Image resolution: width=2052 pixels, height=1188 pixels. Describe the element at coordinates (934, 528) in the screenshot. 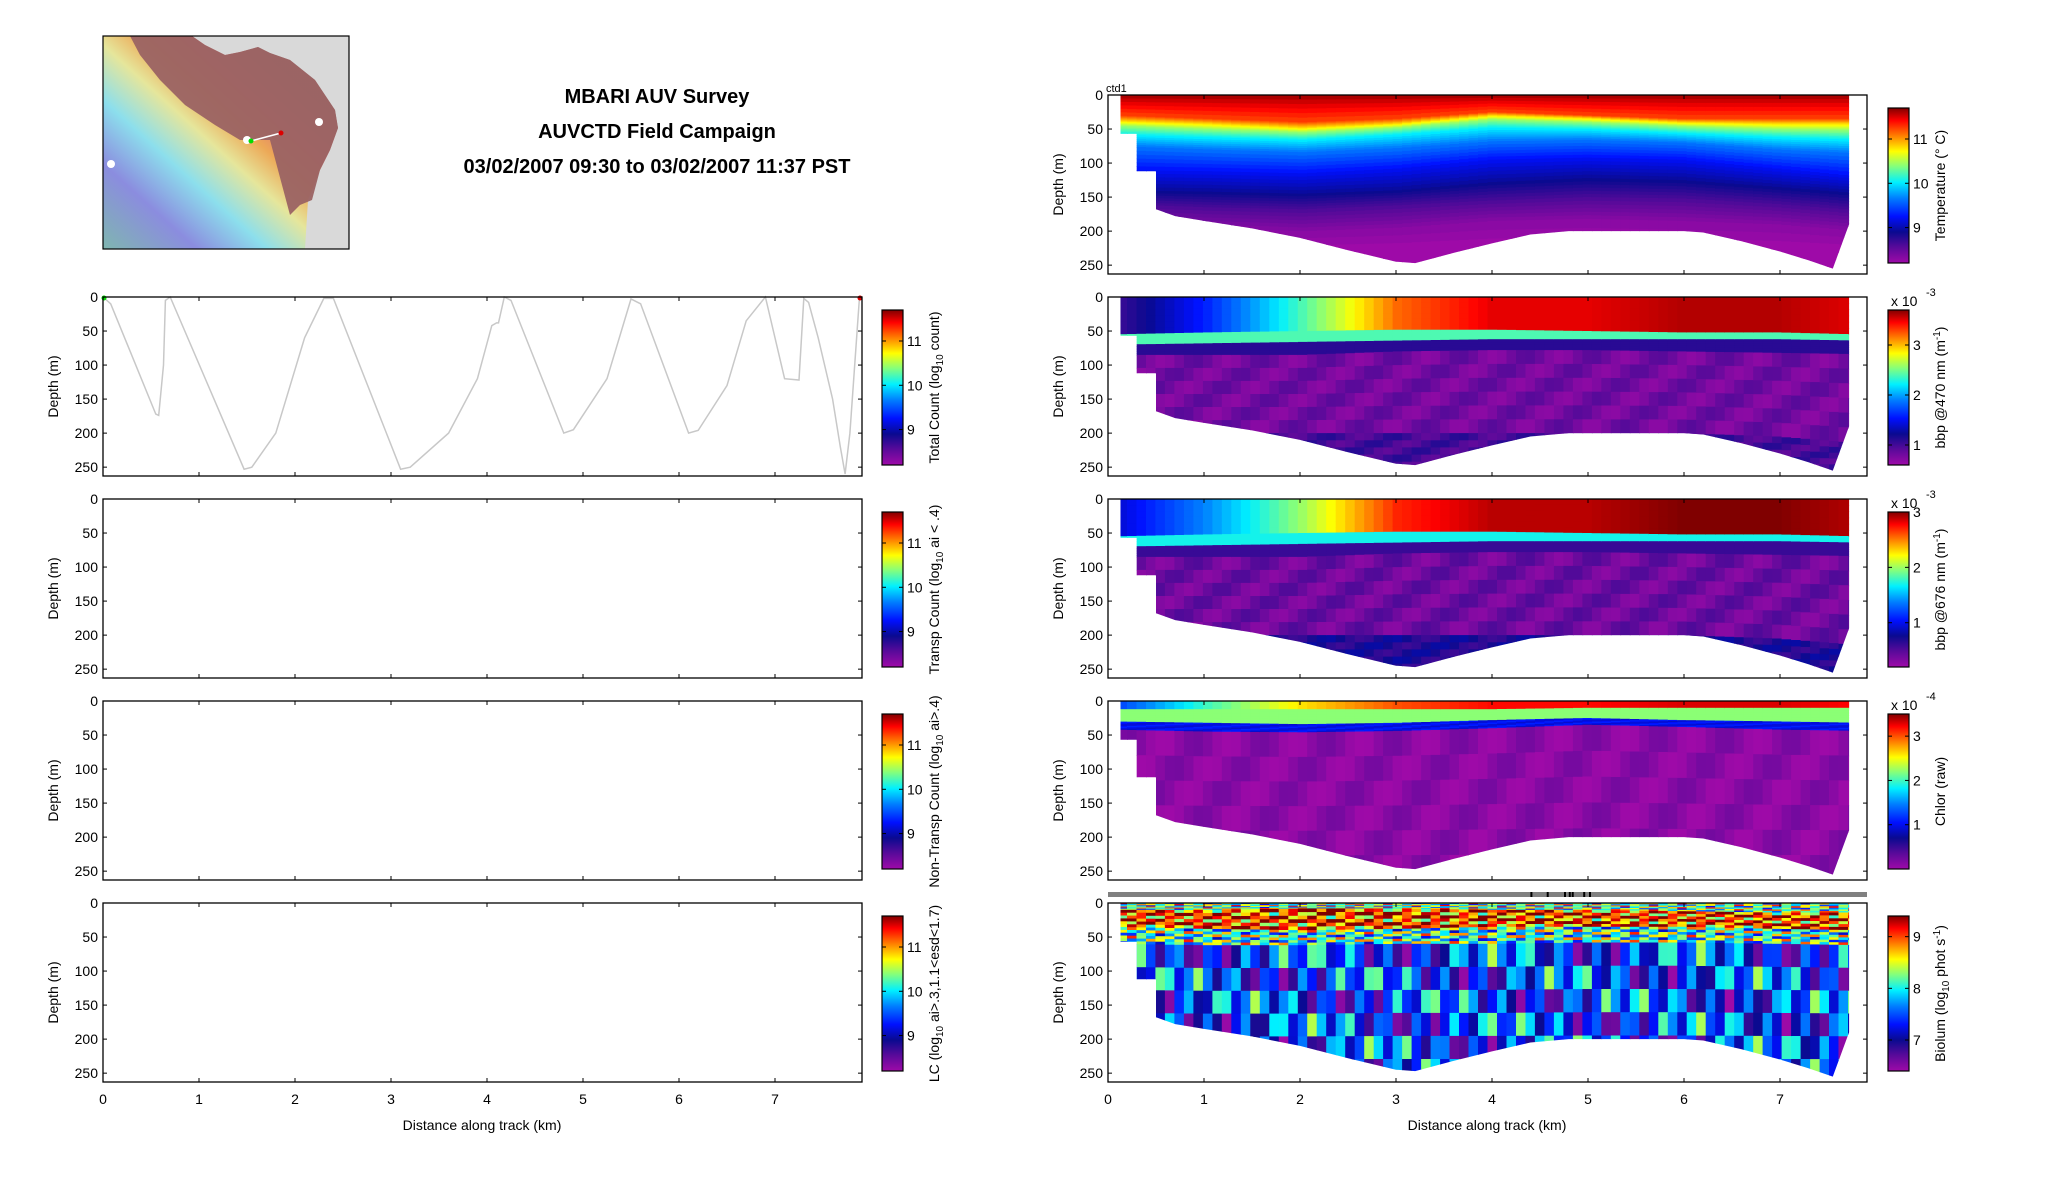

I see `colorbar-label-part: ai < .4)` at that location.